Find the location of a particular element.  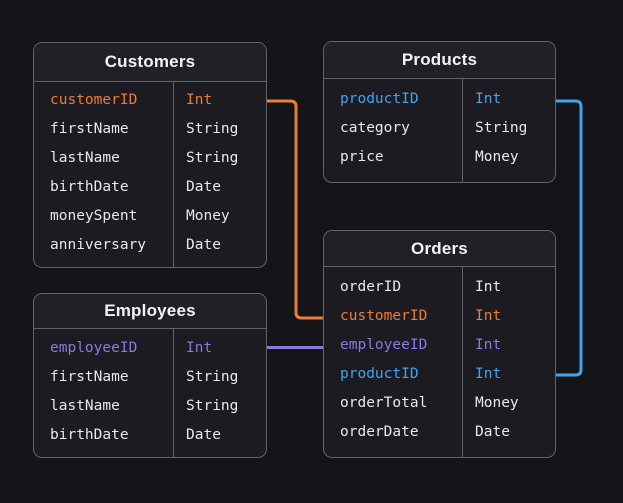

field-name: orderDate is located at coordinates (379, 432).